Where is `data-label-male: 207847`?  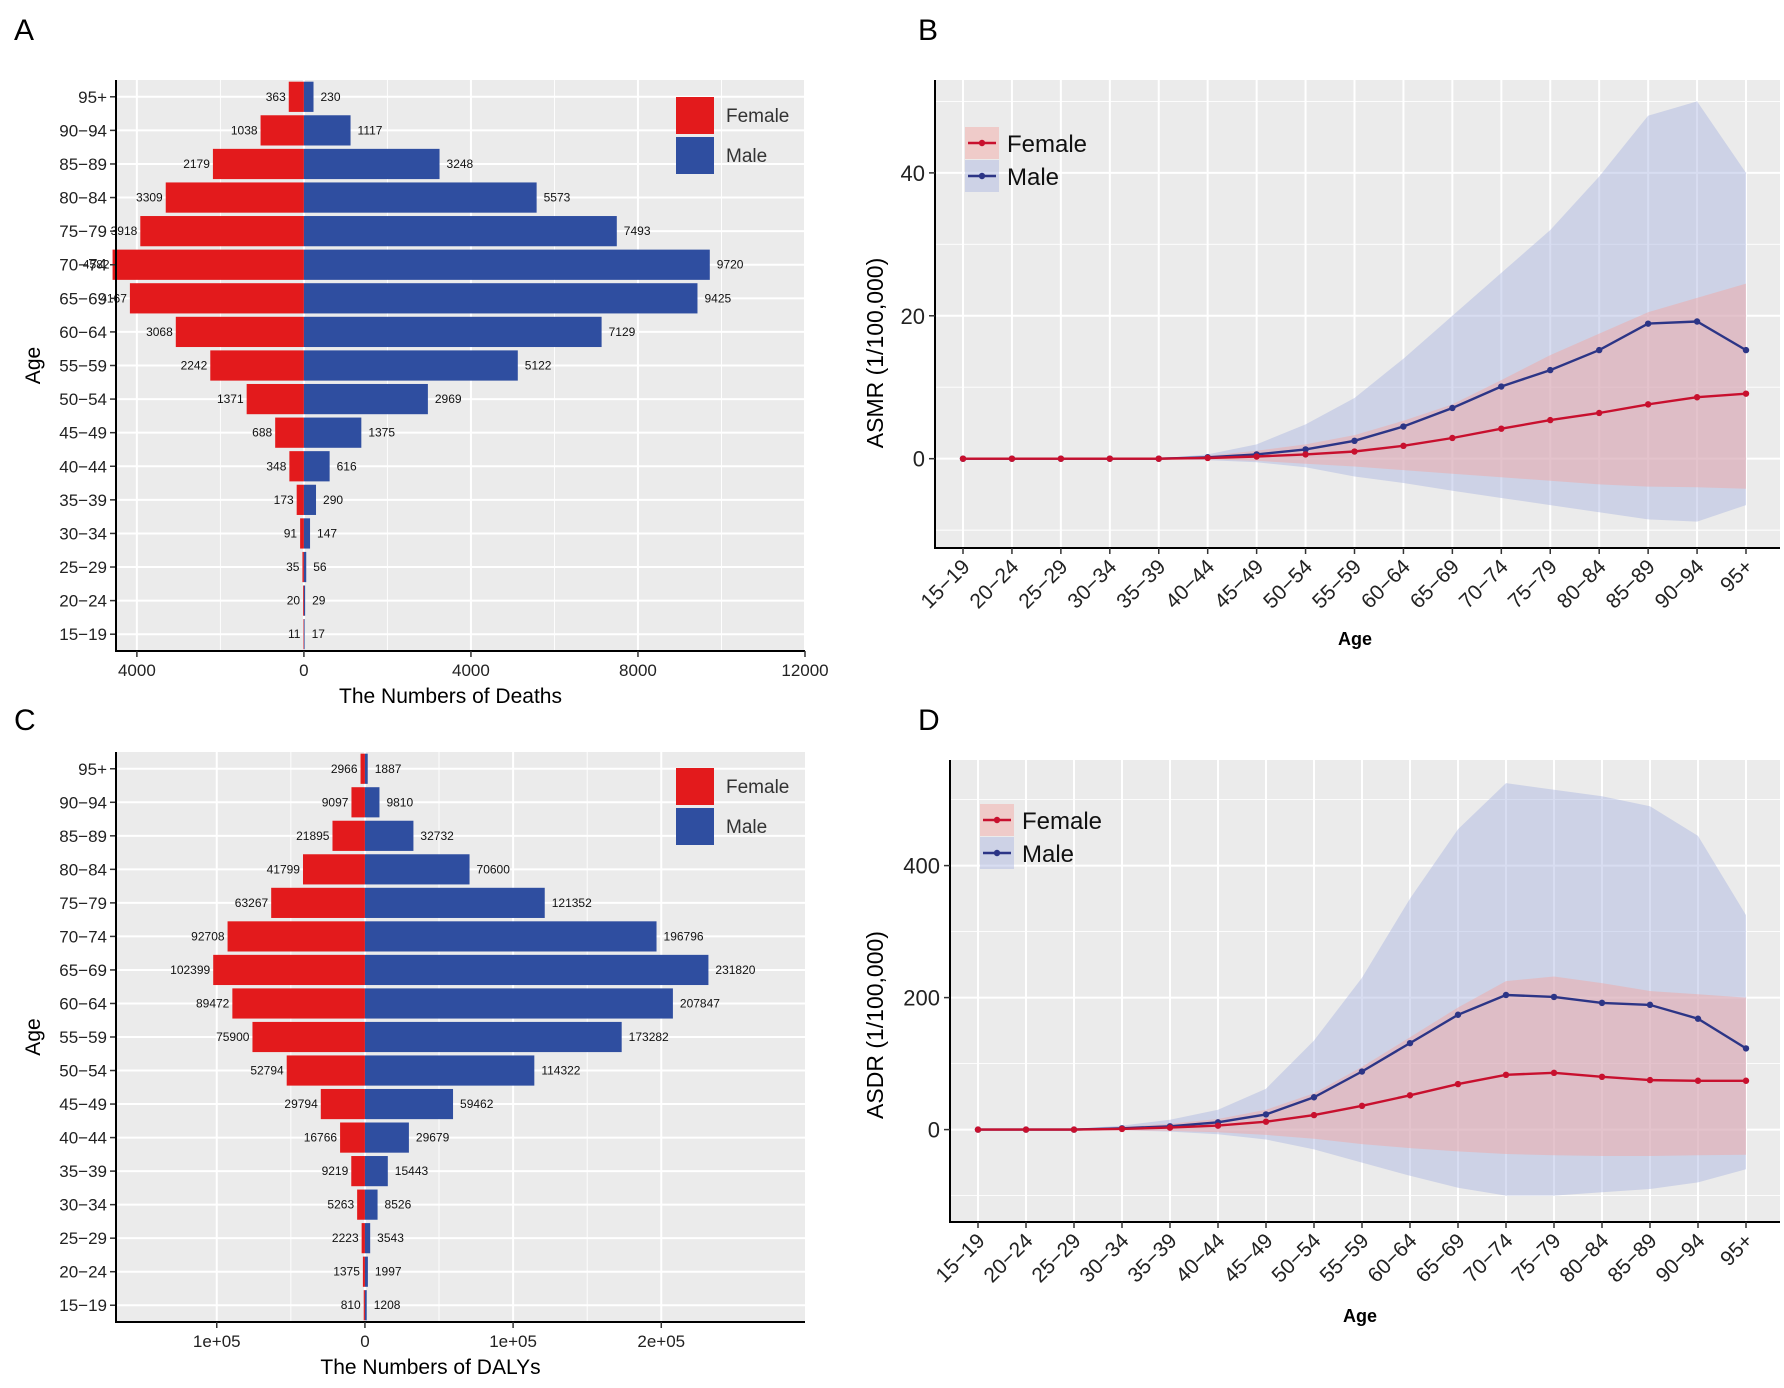
data-label-male: 207847 is located at coordinates (700, 1003).